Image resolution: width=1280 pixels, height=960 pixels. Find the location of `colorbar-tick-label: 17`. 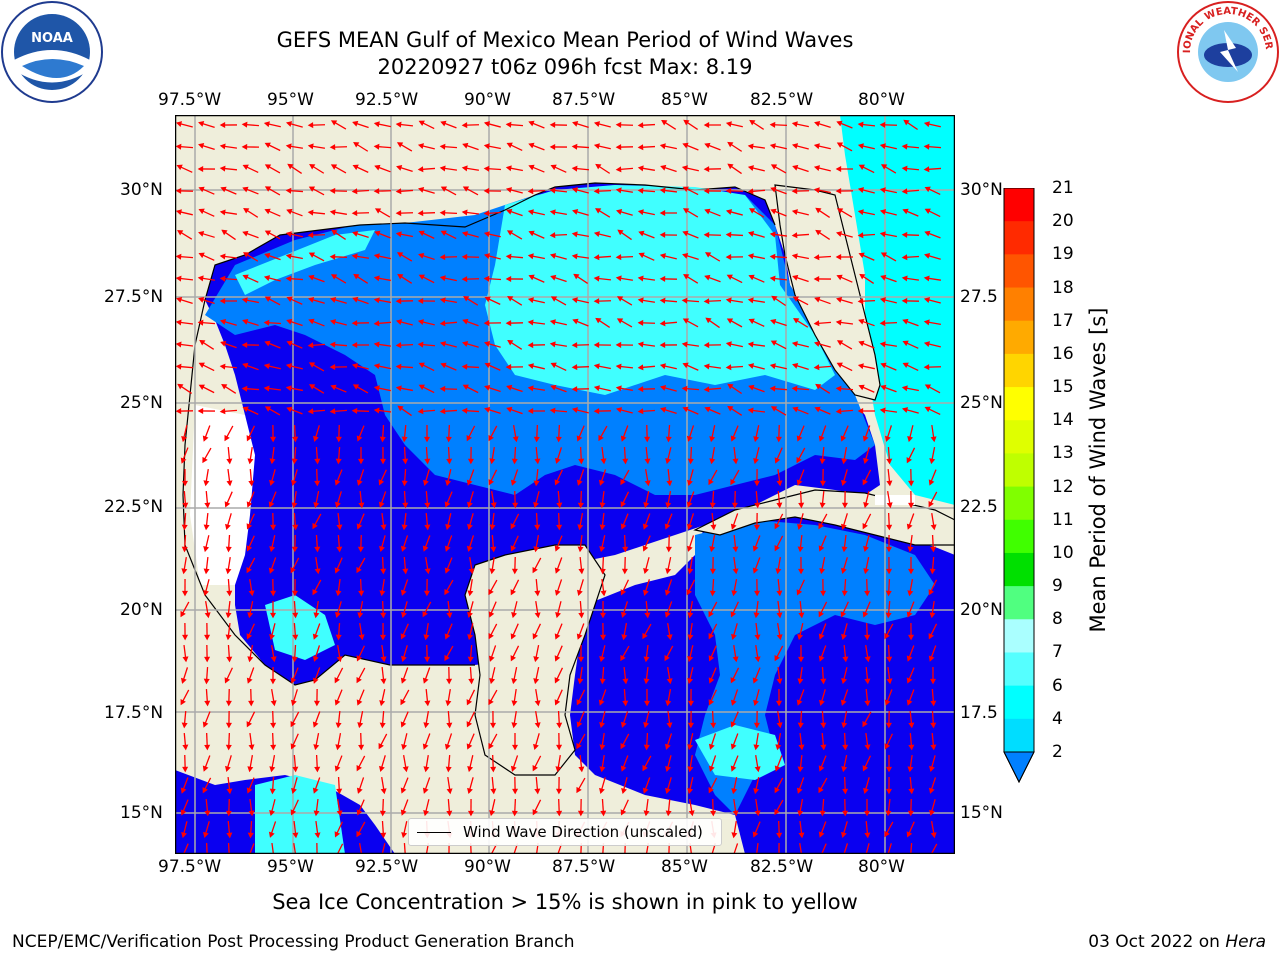

colorbar-tick-label: 17 is located at coordinates (1063, 320).